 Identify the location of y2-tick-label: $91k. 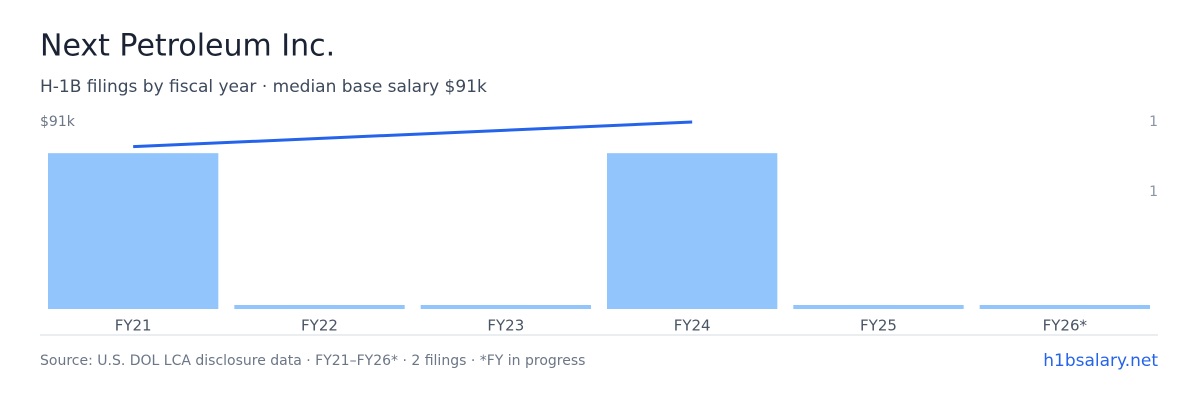
(58, 122).